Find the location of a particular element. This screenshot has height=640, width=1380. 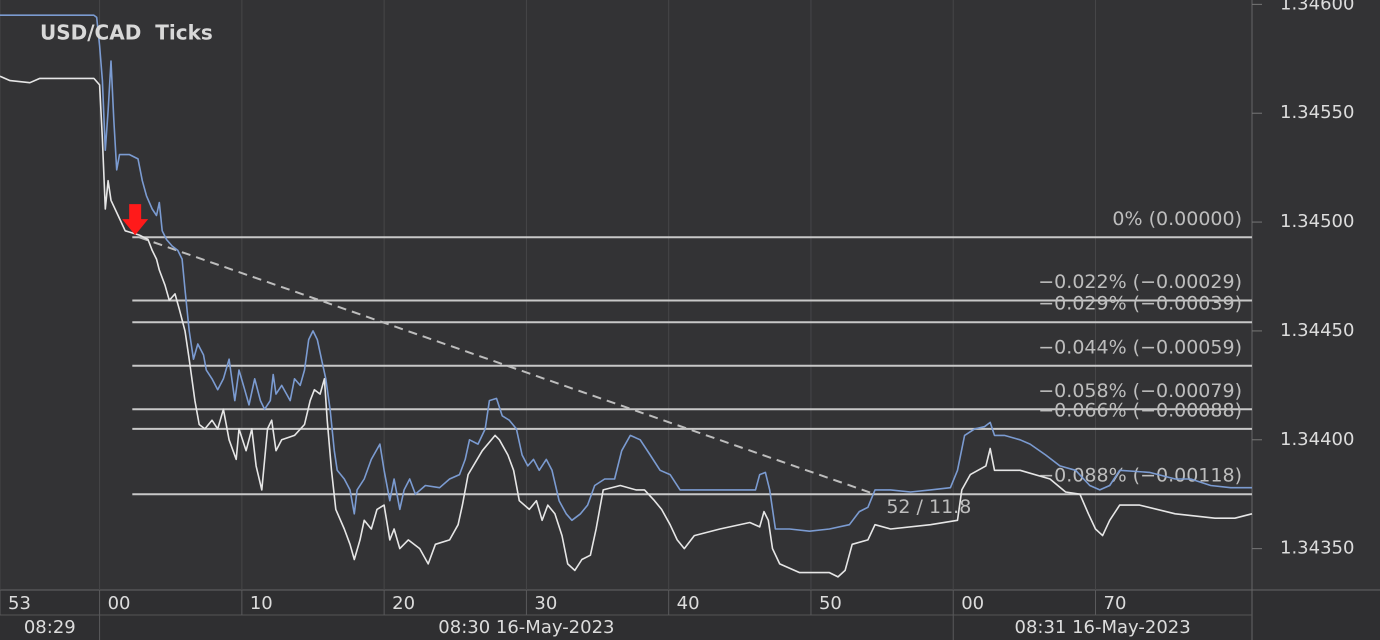

y-tick-label: 1.34350 is located at coordinates (1317, 548).